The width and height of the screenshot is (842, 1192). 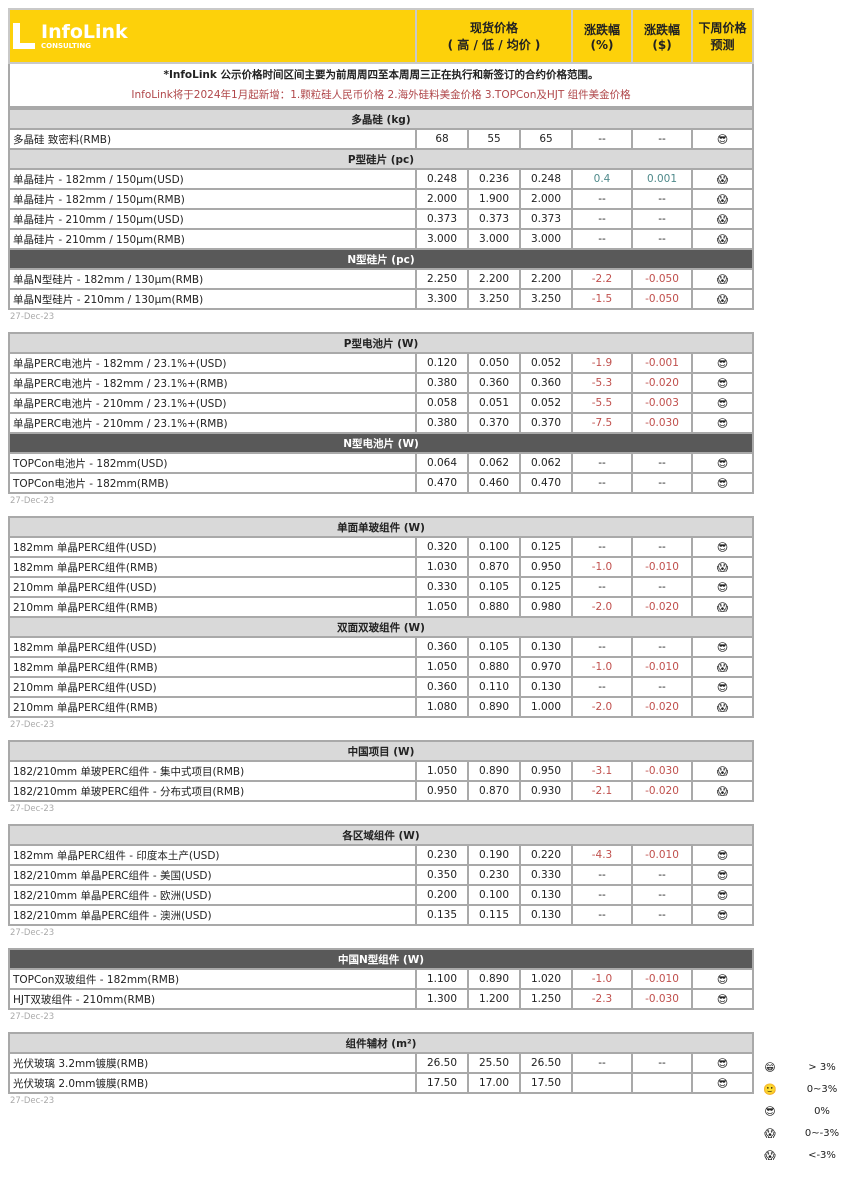 I want to click on price-avg: 0.330, so click(x=546, y=875).